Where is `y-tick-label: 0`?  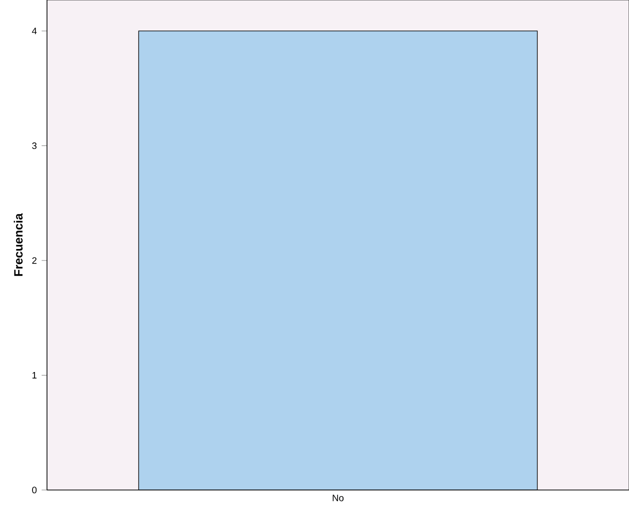
y-tick-label: 0 is located at coordinates (34, 490).